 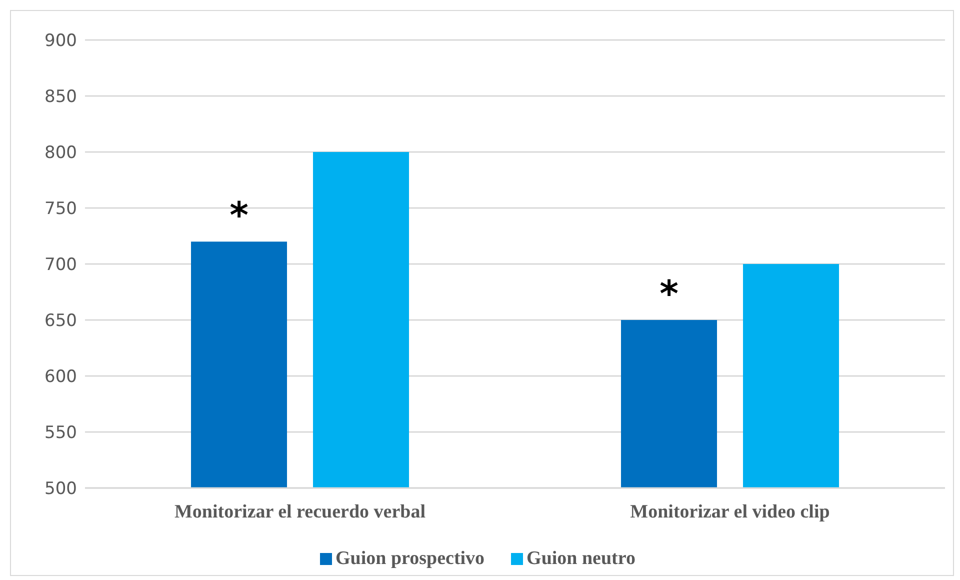 I want to click on y-tick-label: 850, so click(x=60, y=97).